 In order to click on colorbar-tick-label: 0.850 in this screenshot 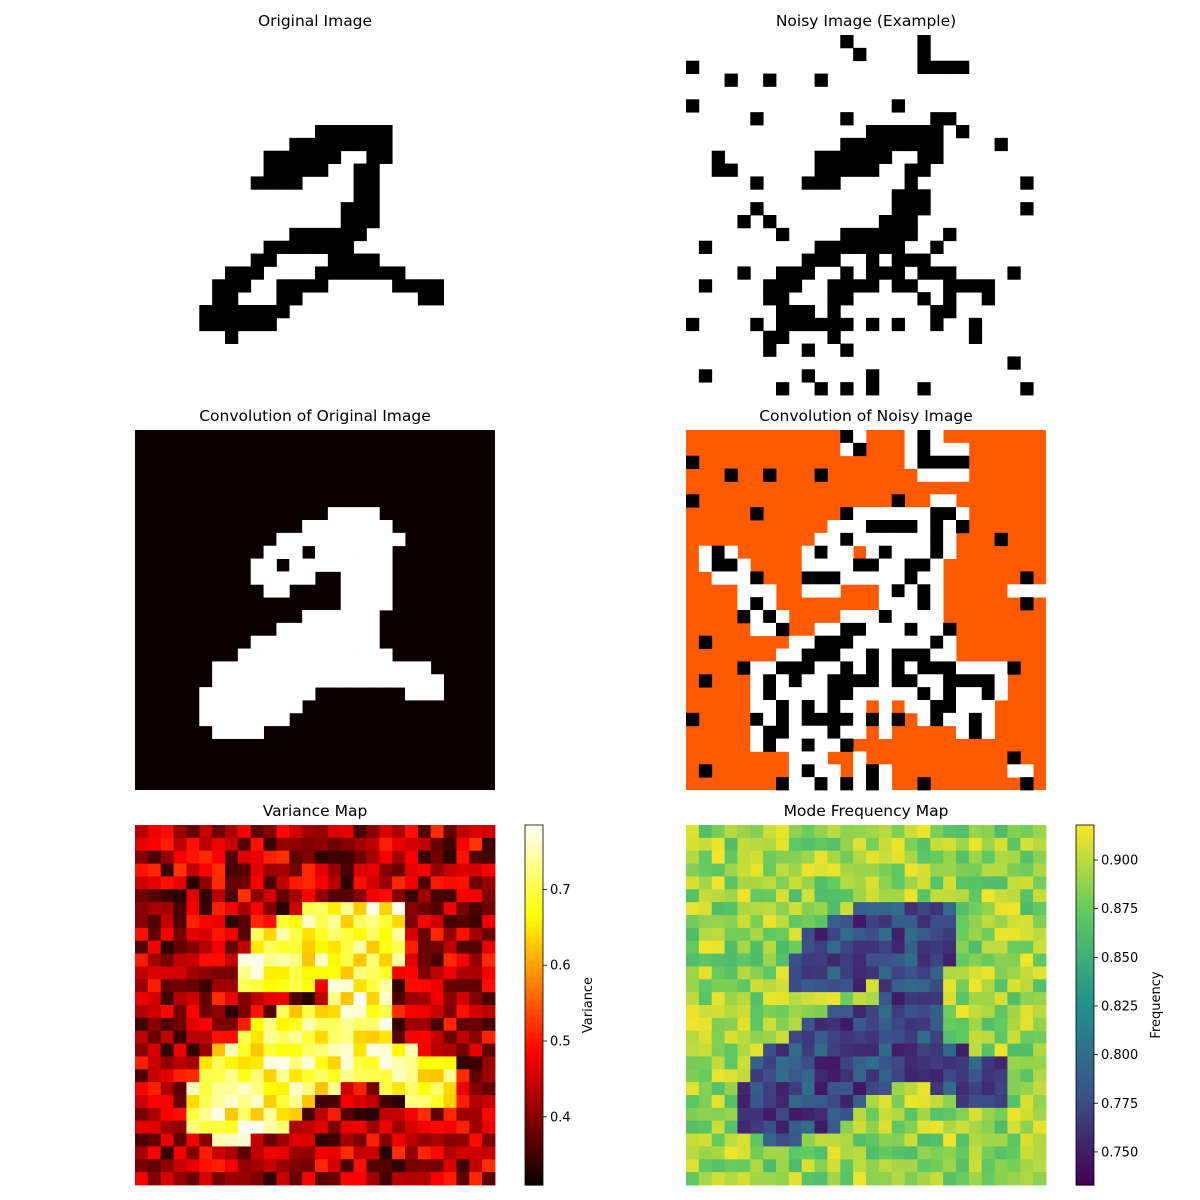, I will do `click(1119, 958)`.